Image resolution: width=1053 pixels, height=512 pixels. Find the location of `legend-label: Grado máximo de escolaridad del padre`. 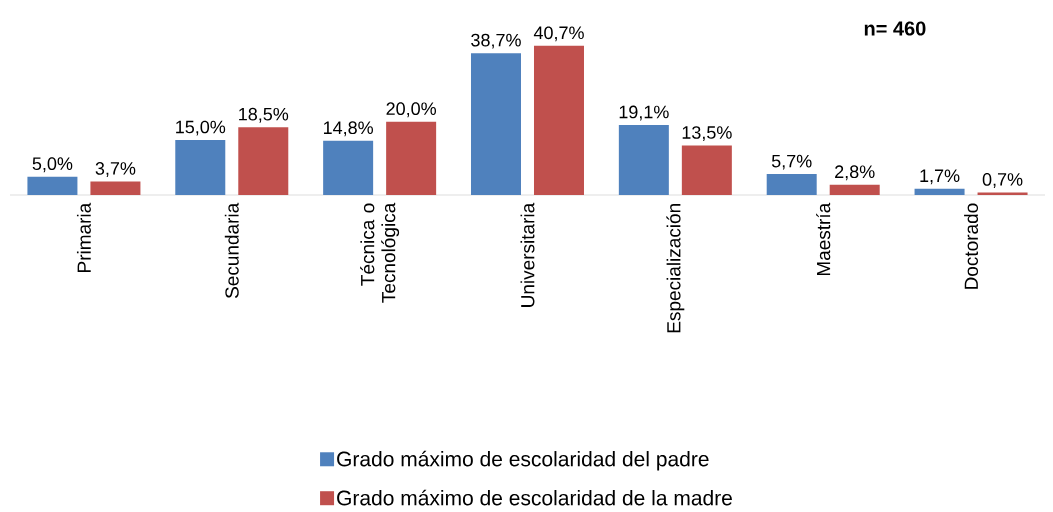

legend-label: Grado máximo de escolaridad del padre is located at coordinates (523, 460).